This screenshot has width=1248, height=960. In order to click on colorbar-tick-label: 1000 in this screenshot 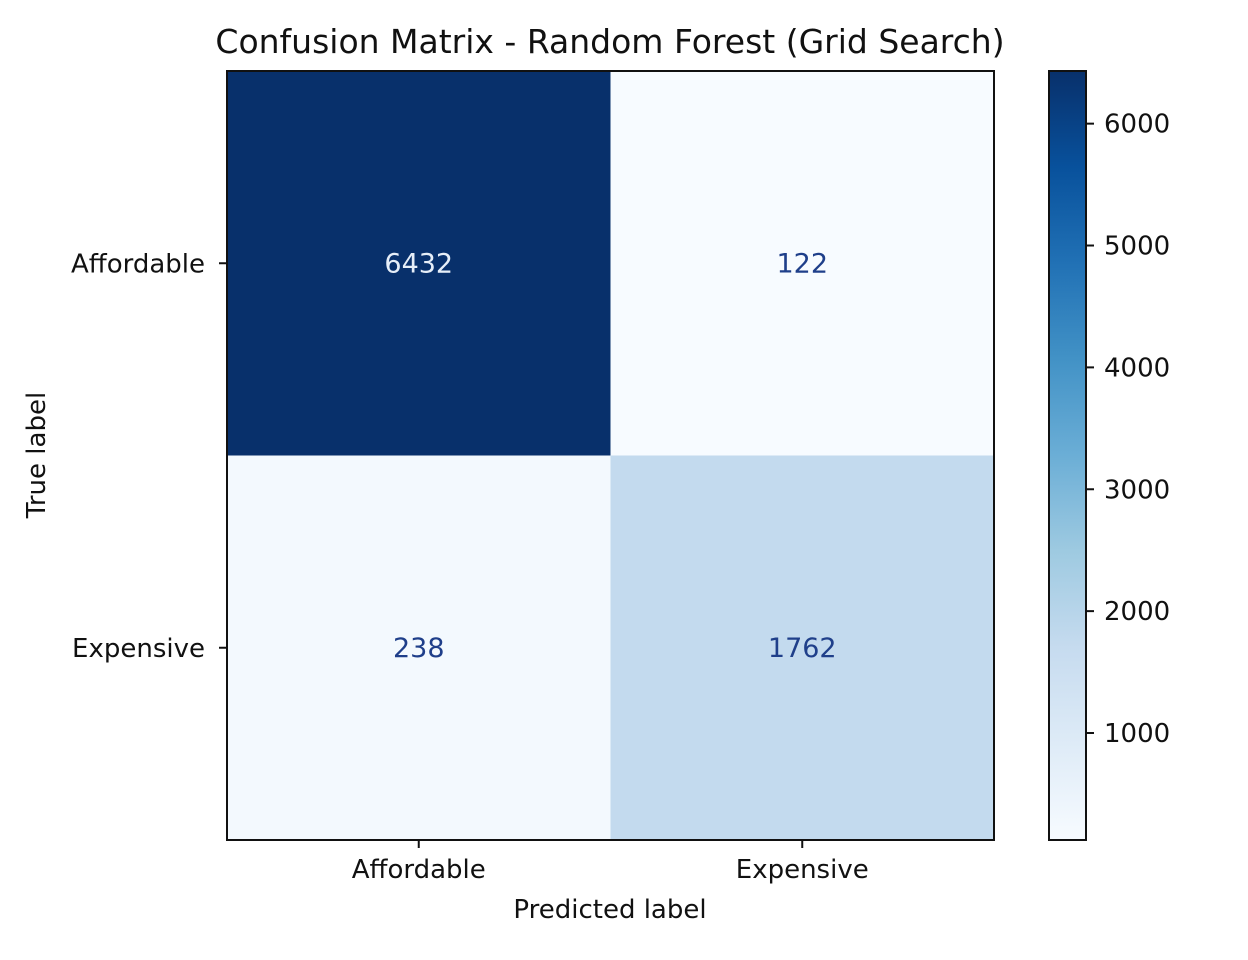, I will do `click(1137, 734)`.